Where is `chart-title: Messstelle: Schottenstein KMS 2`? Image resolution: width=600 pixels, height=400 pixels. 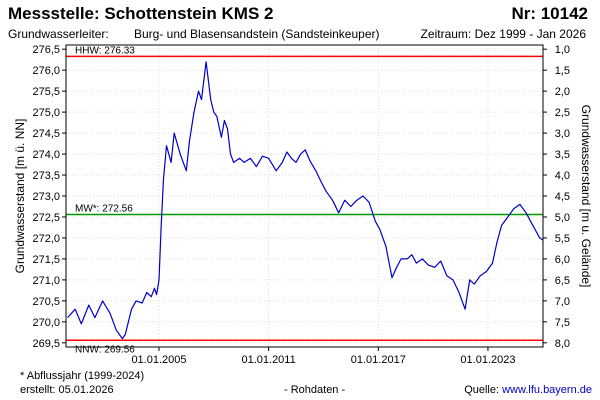
chart-title: Messstelle: Schottenstein KMS 2 is located at coordinates (141, 13).